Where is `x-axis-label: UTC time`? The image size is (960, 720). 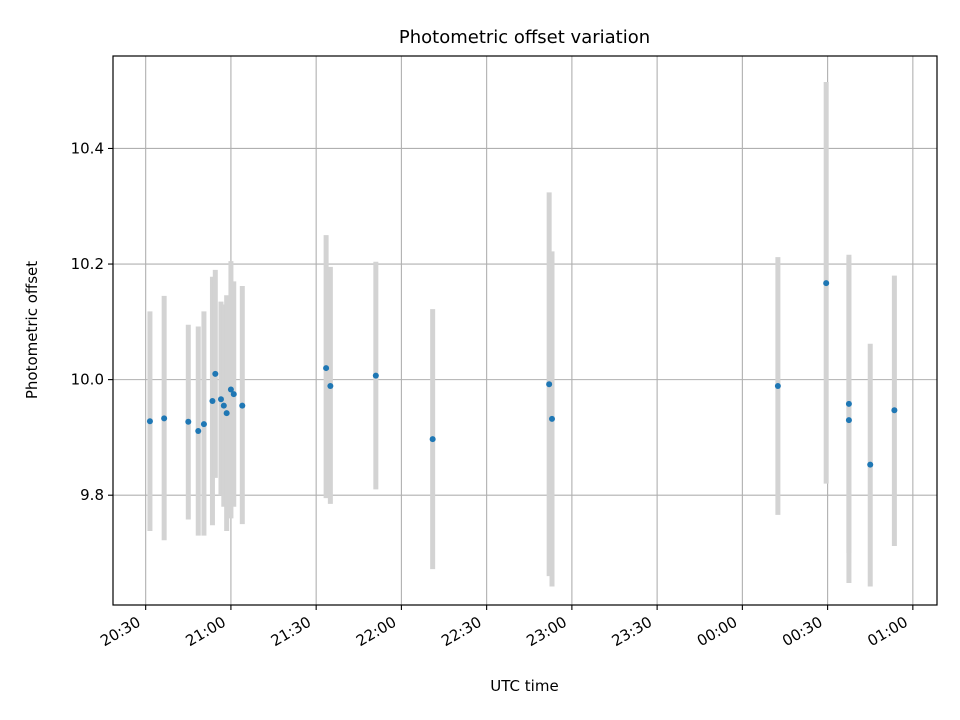 x-axis-label: UTC time is located at coordinates (524, 686).